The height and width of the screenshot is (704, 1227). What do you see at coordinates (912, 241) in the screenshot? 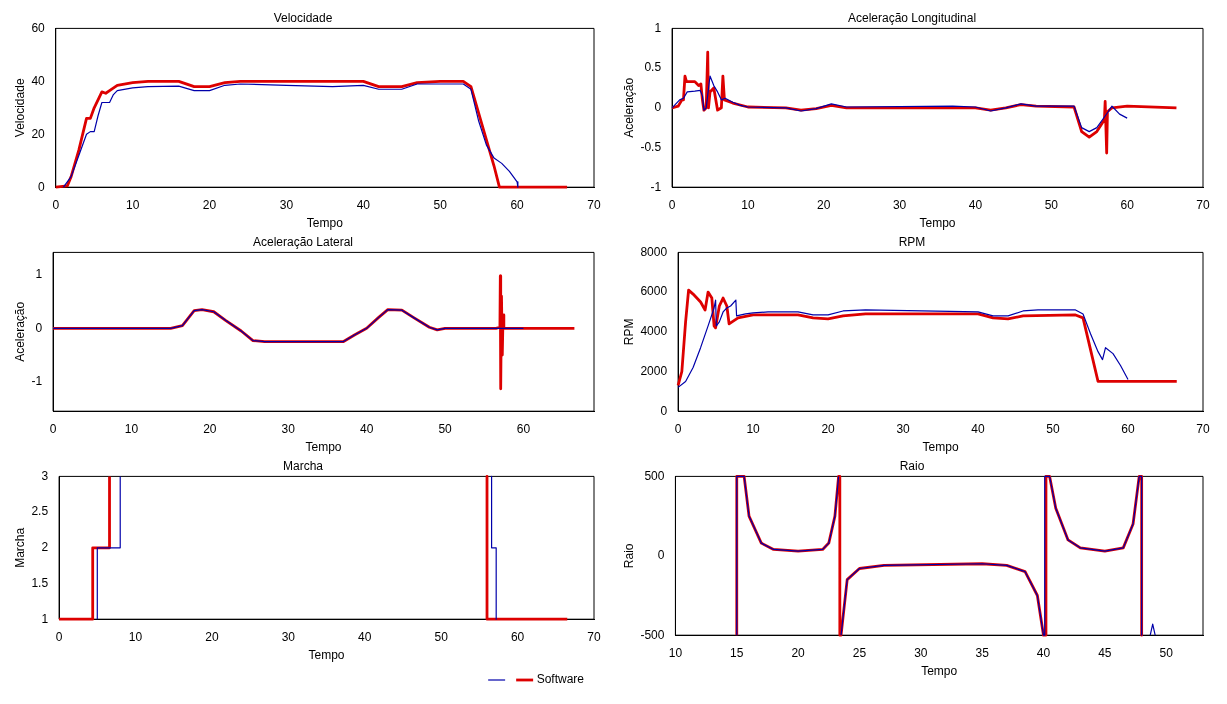
I see `chart-title: RPM` at bounding box center [912, 241].